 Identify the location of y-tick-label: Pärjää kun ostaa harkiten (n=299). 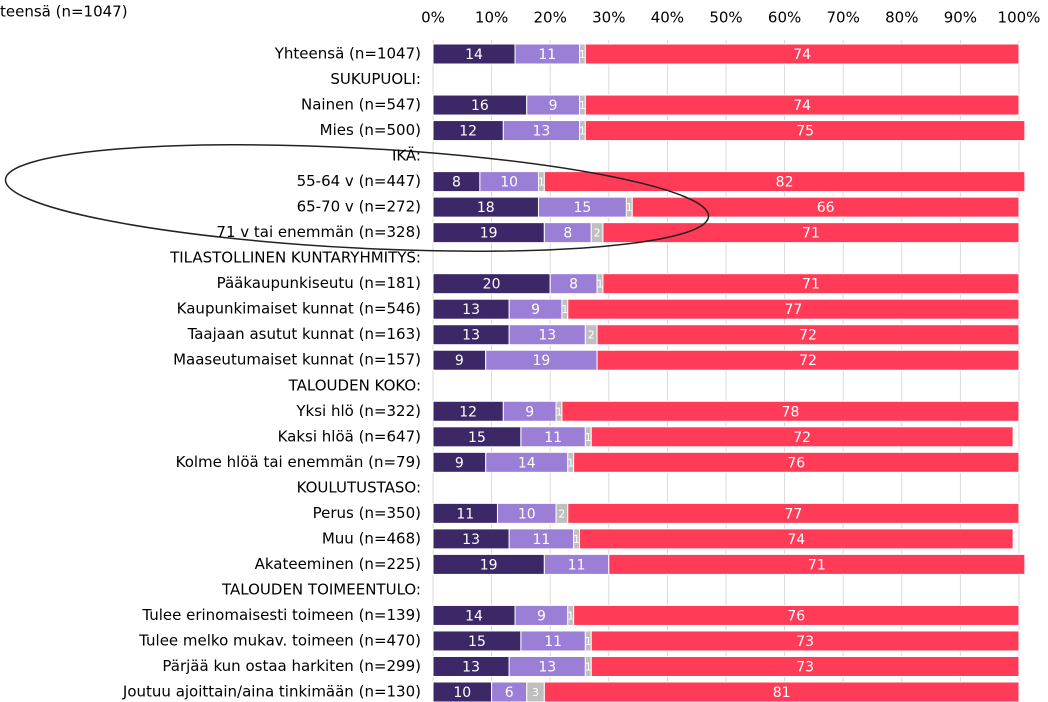
(291, 666).